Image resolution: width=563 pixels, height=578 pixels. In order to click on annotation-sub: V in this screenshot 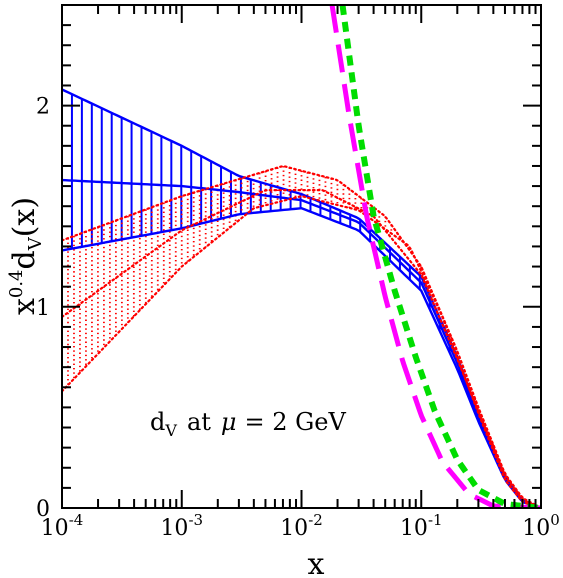, I will do `click(170, 430)`.